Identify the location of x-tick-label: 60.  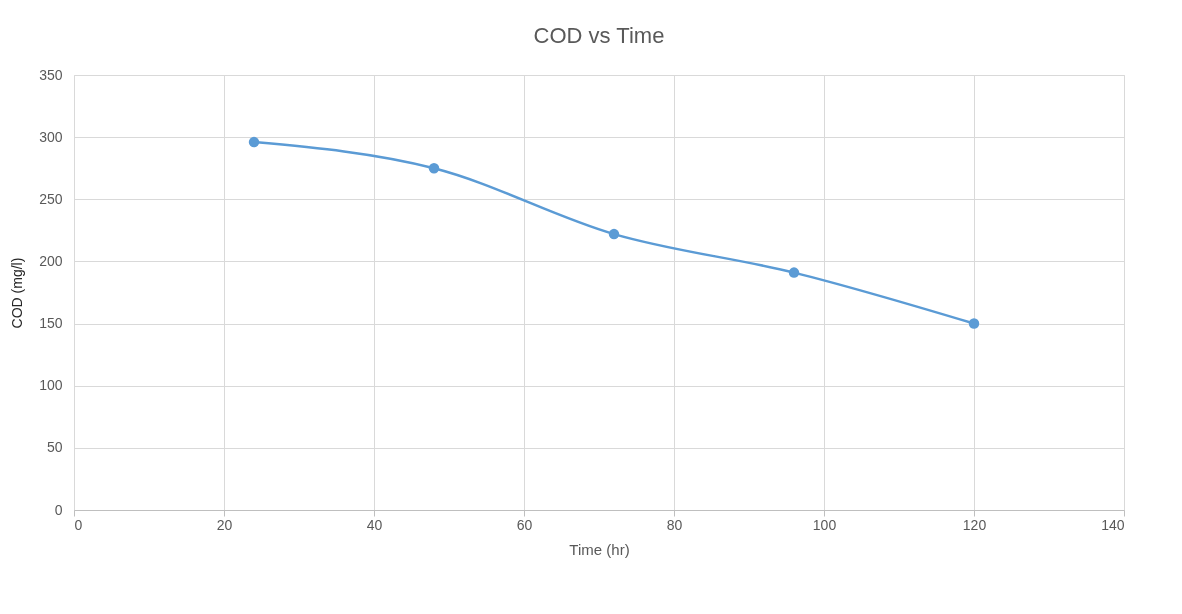
(524, 524).